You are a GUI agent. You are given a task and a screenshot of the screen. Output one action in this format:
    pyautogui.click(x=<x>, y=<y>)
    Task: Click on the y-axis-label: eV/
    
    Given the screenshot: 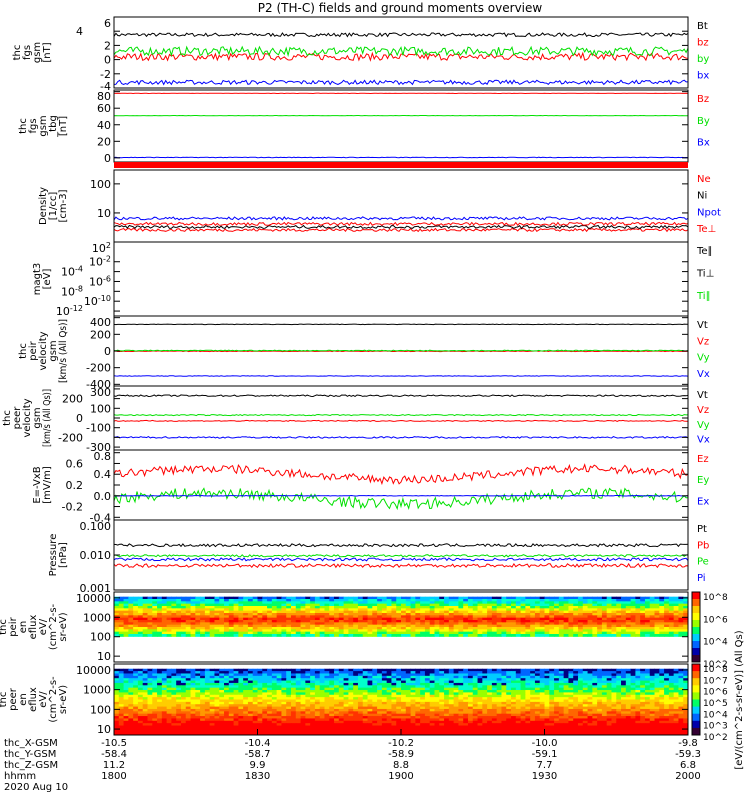 What is the action you would take?
    pyautogui.click(x=43, y=626)
    